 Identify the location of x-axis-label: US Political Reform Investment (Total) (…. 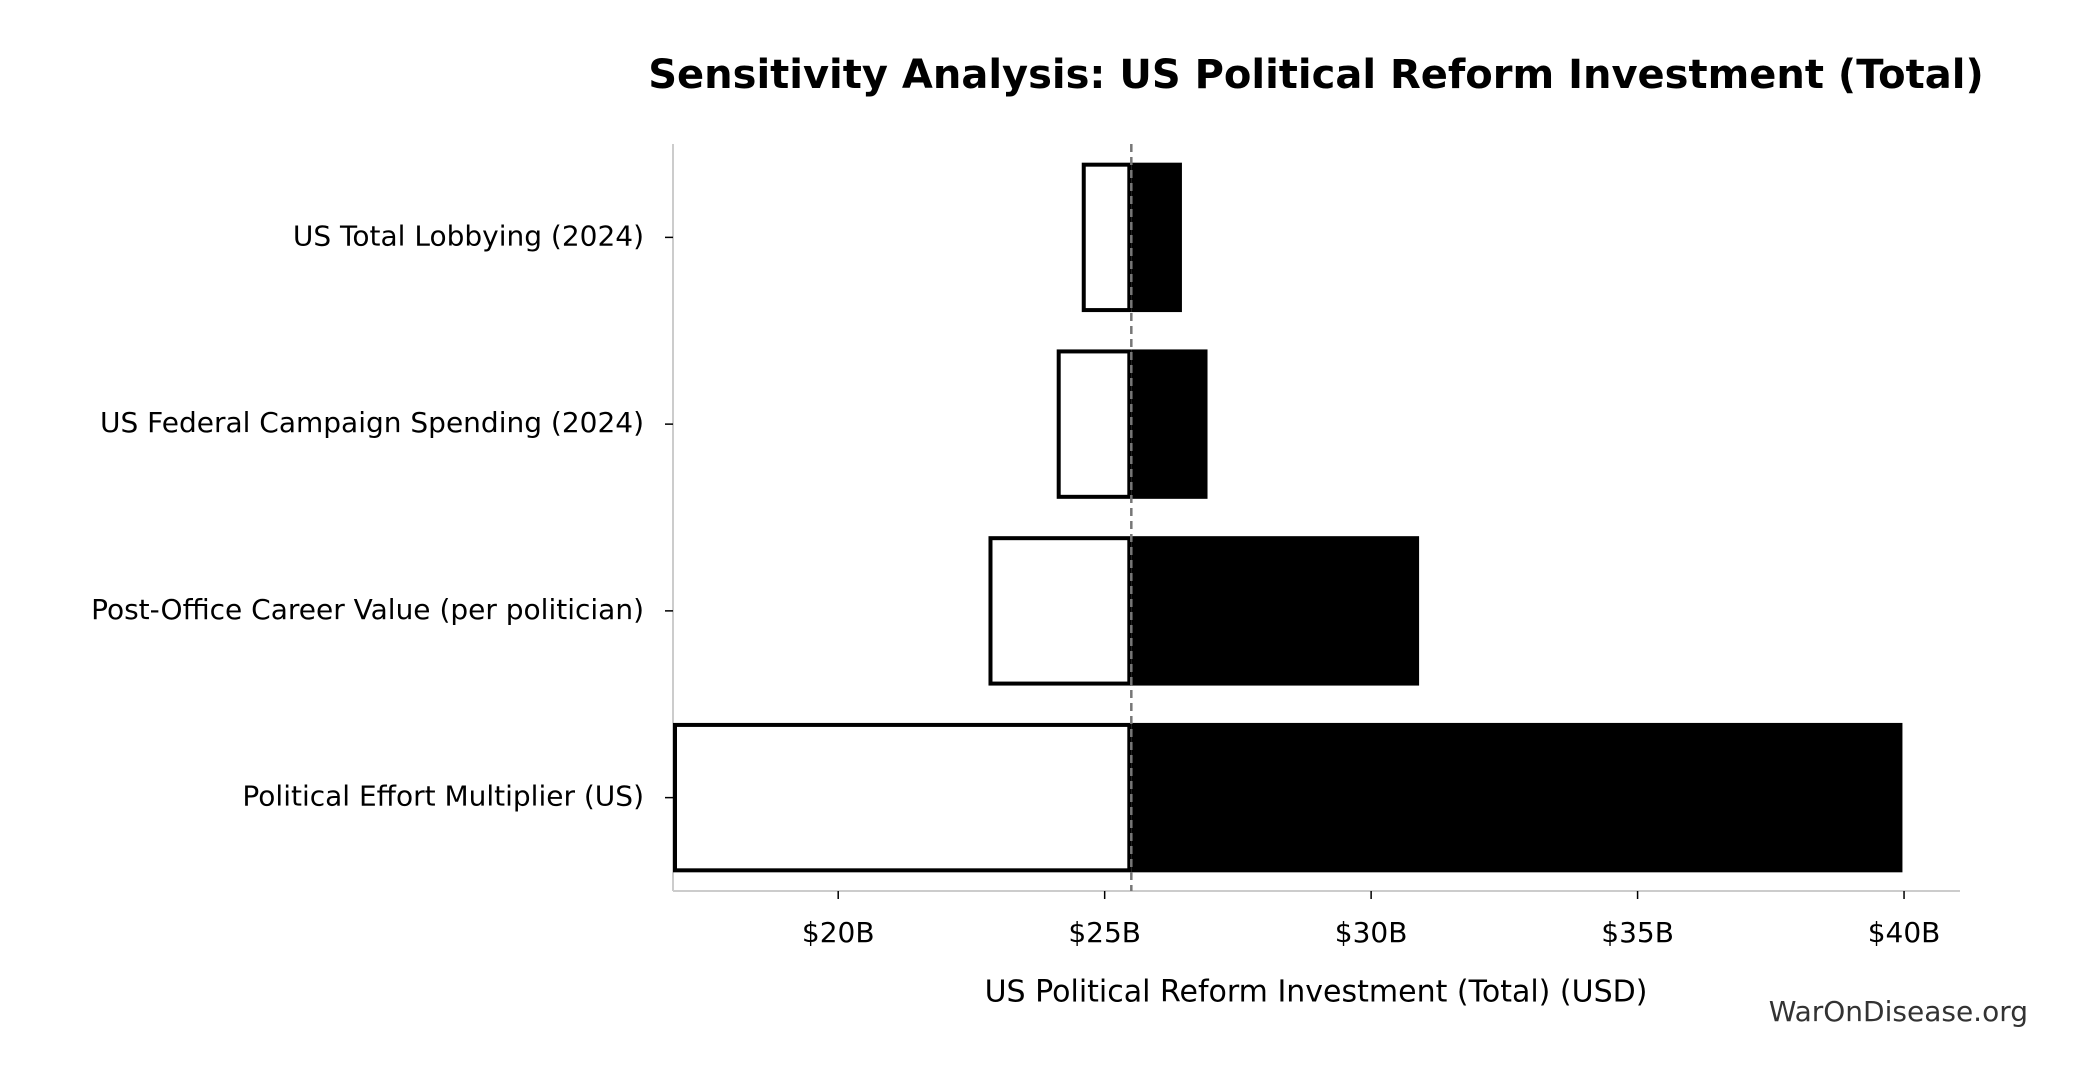
(1316, 992).